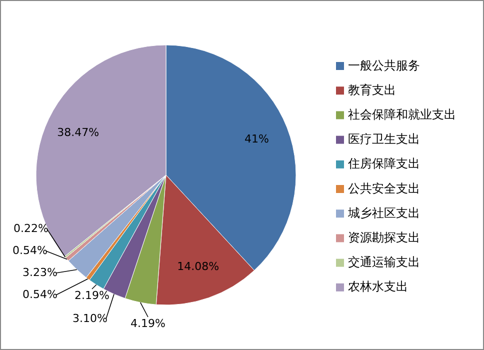 Image resolution: width=484 pixels, height=350 pixels. What do you see at coordinates (90, 319) in the screenshot?
I see `data-label: 3.10%` at bounding box center [90, 319].